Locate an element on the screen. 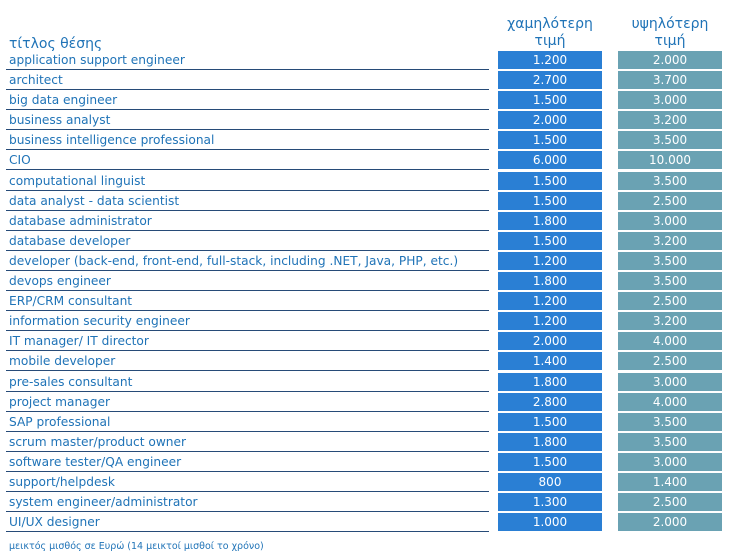  job-title-cell: application support engineer is located at coordinates (247, 60).